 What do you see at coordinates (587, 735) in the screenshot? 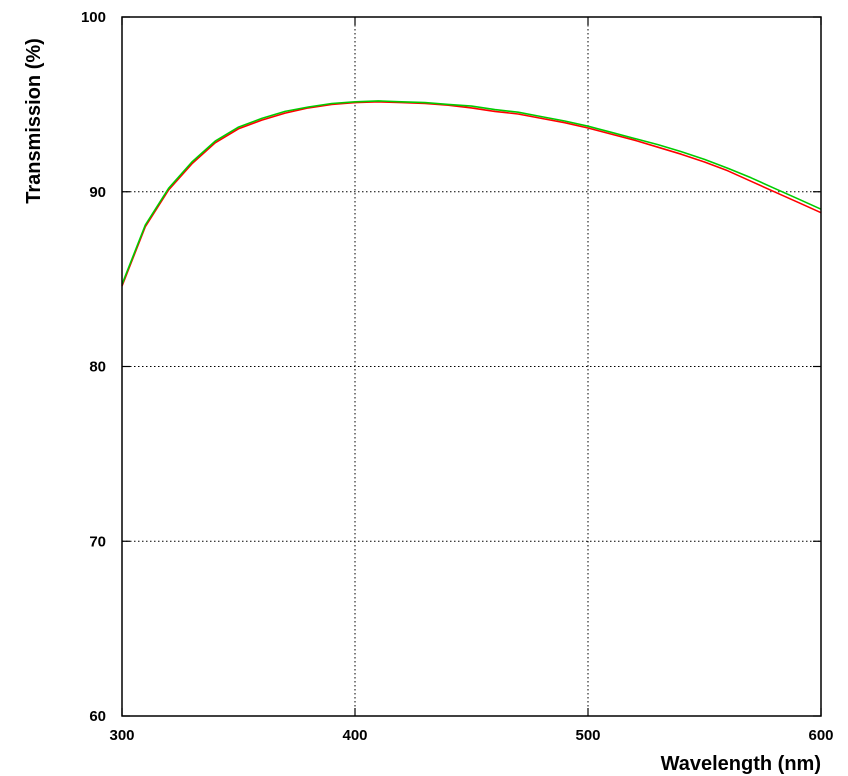
I see `x-tick-label: 500` at bounding box center [587, 735].